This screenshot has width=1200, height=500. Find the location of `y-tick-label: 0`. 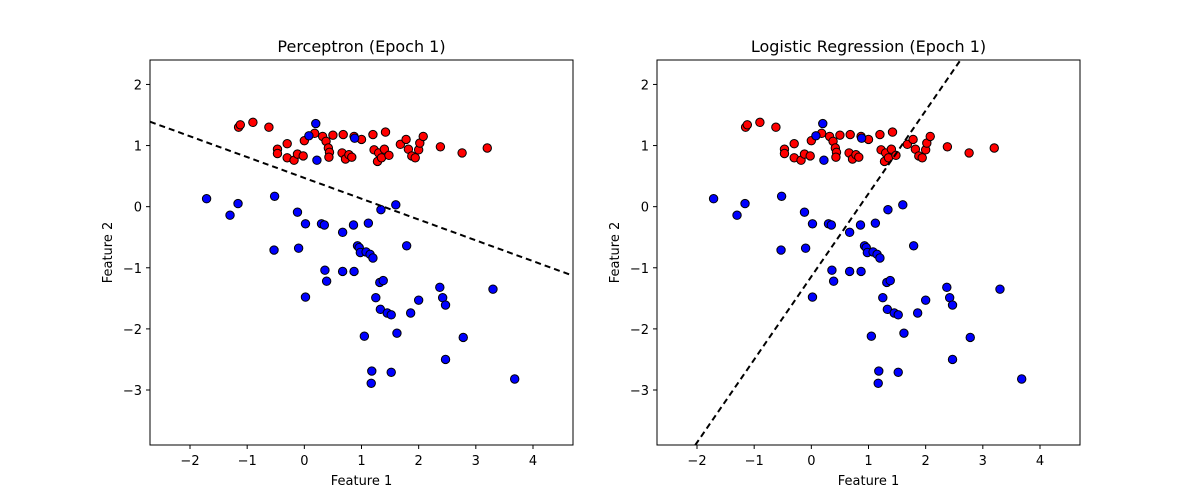

y-tick-label: 0 is located at coordinates (138, 208).